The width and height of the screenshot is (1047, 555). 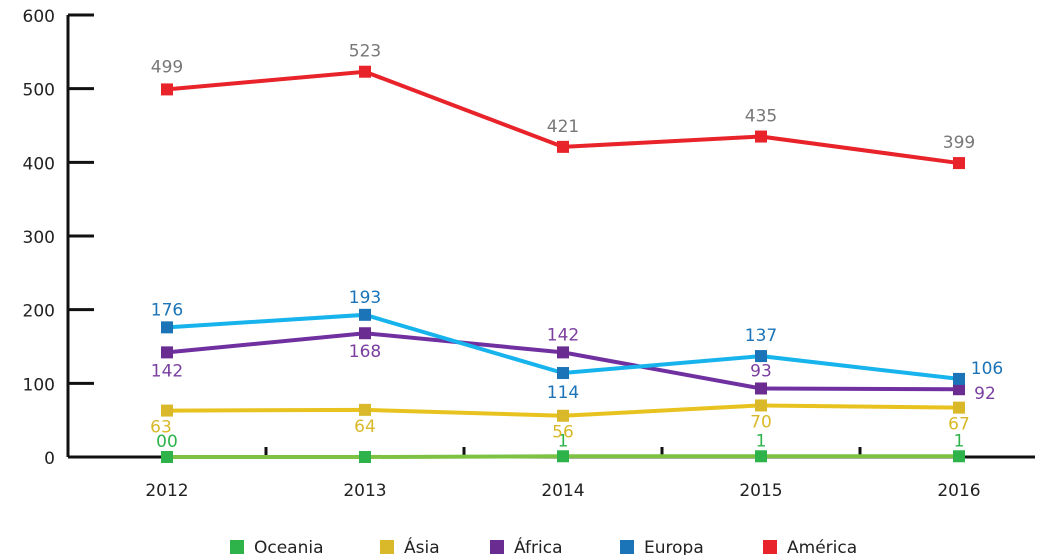 I want to click on data-label: 93, so click(x=761, y=371).